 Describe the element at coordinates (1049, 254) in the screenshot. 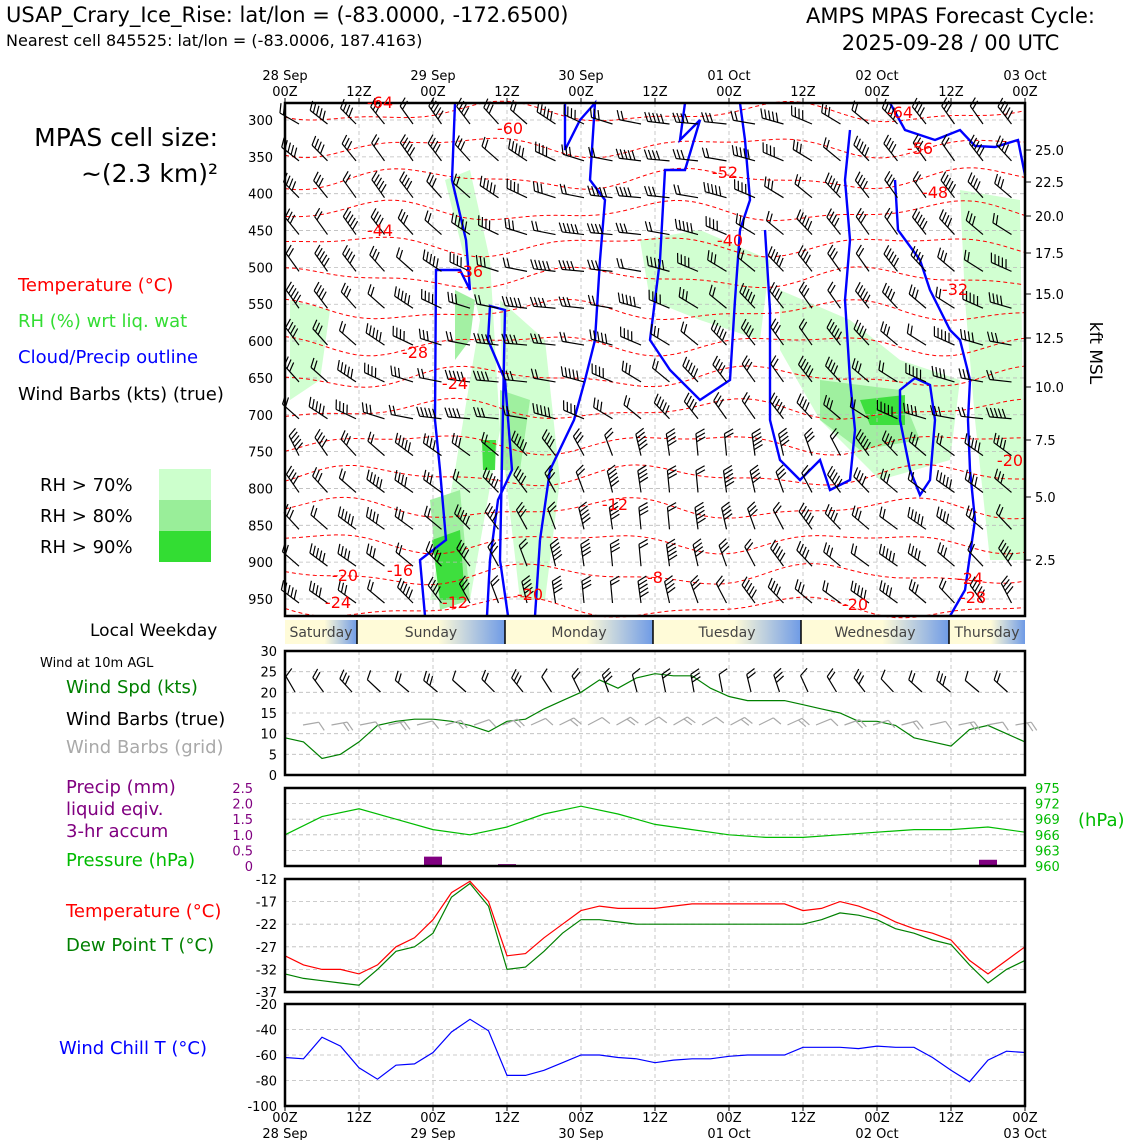

I see `height-tick: 17.5` at that location.